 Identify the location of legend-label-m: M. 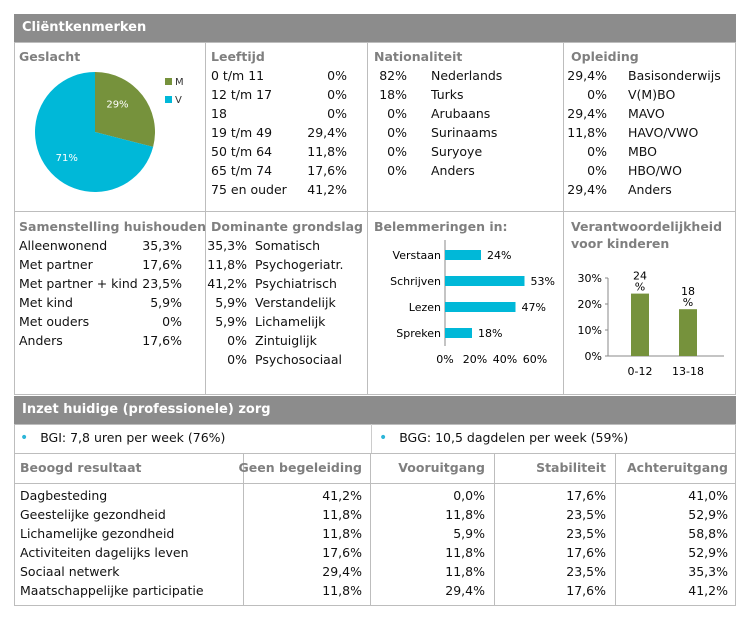
(179, 82).